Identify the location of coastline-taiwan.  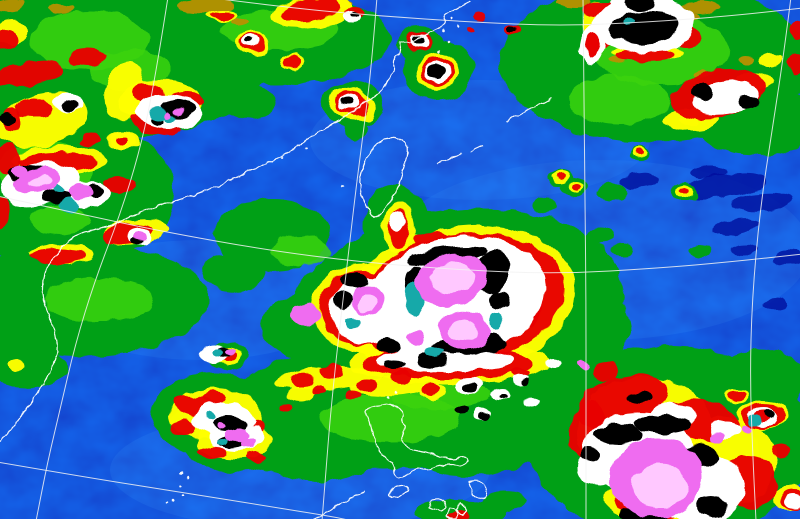
(383, 177).